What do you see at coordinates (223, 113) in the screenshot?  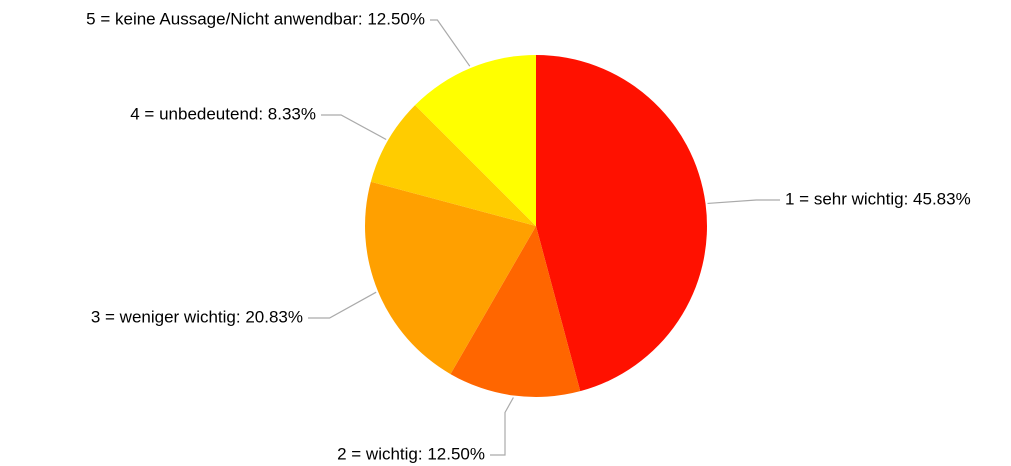 I see `slice-label: 4 = unbedeutend: 8.33%` at bounding box center [223, 113].